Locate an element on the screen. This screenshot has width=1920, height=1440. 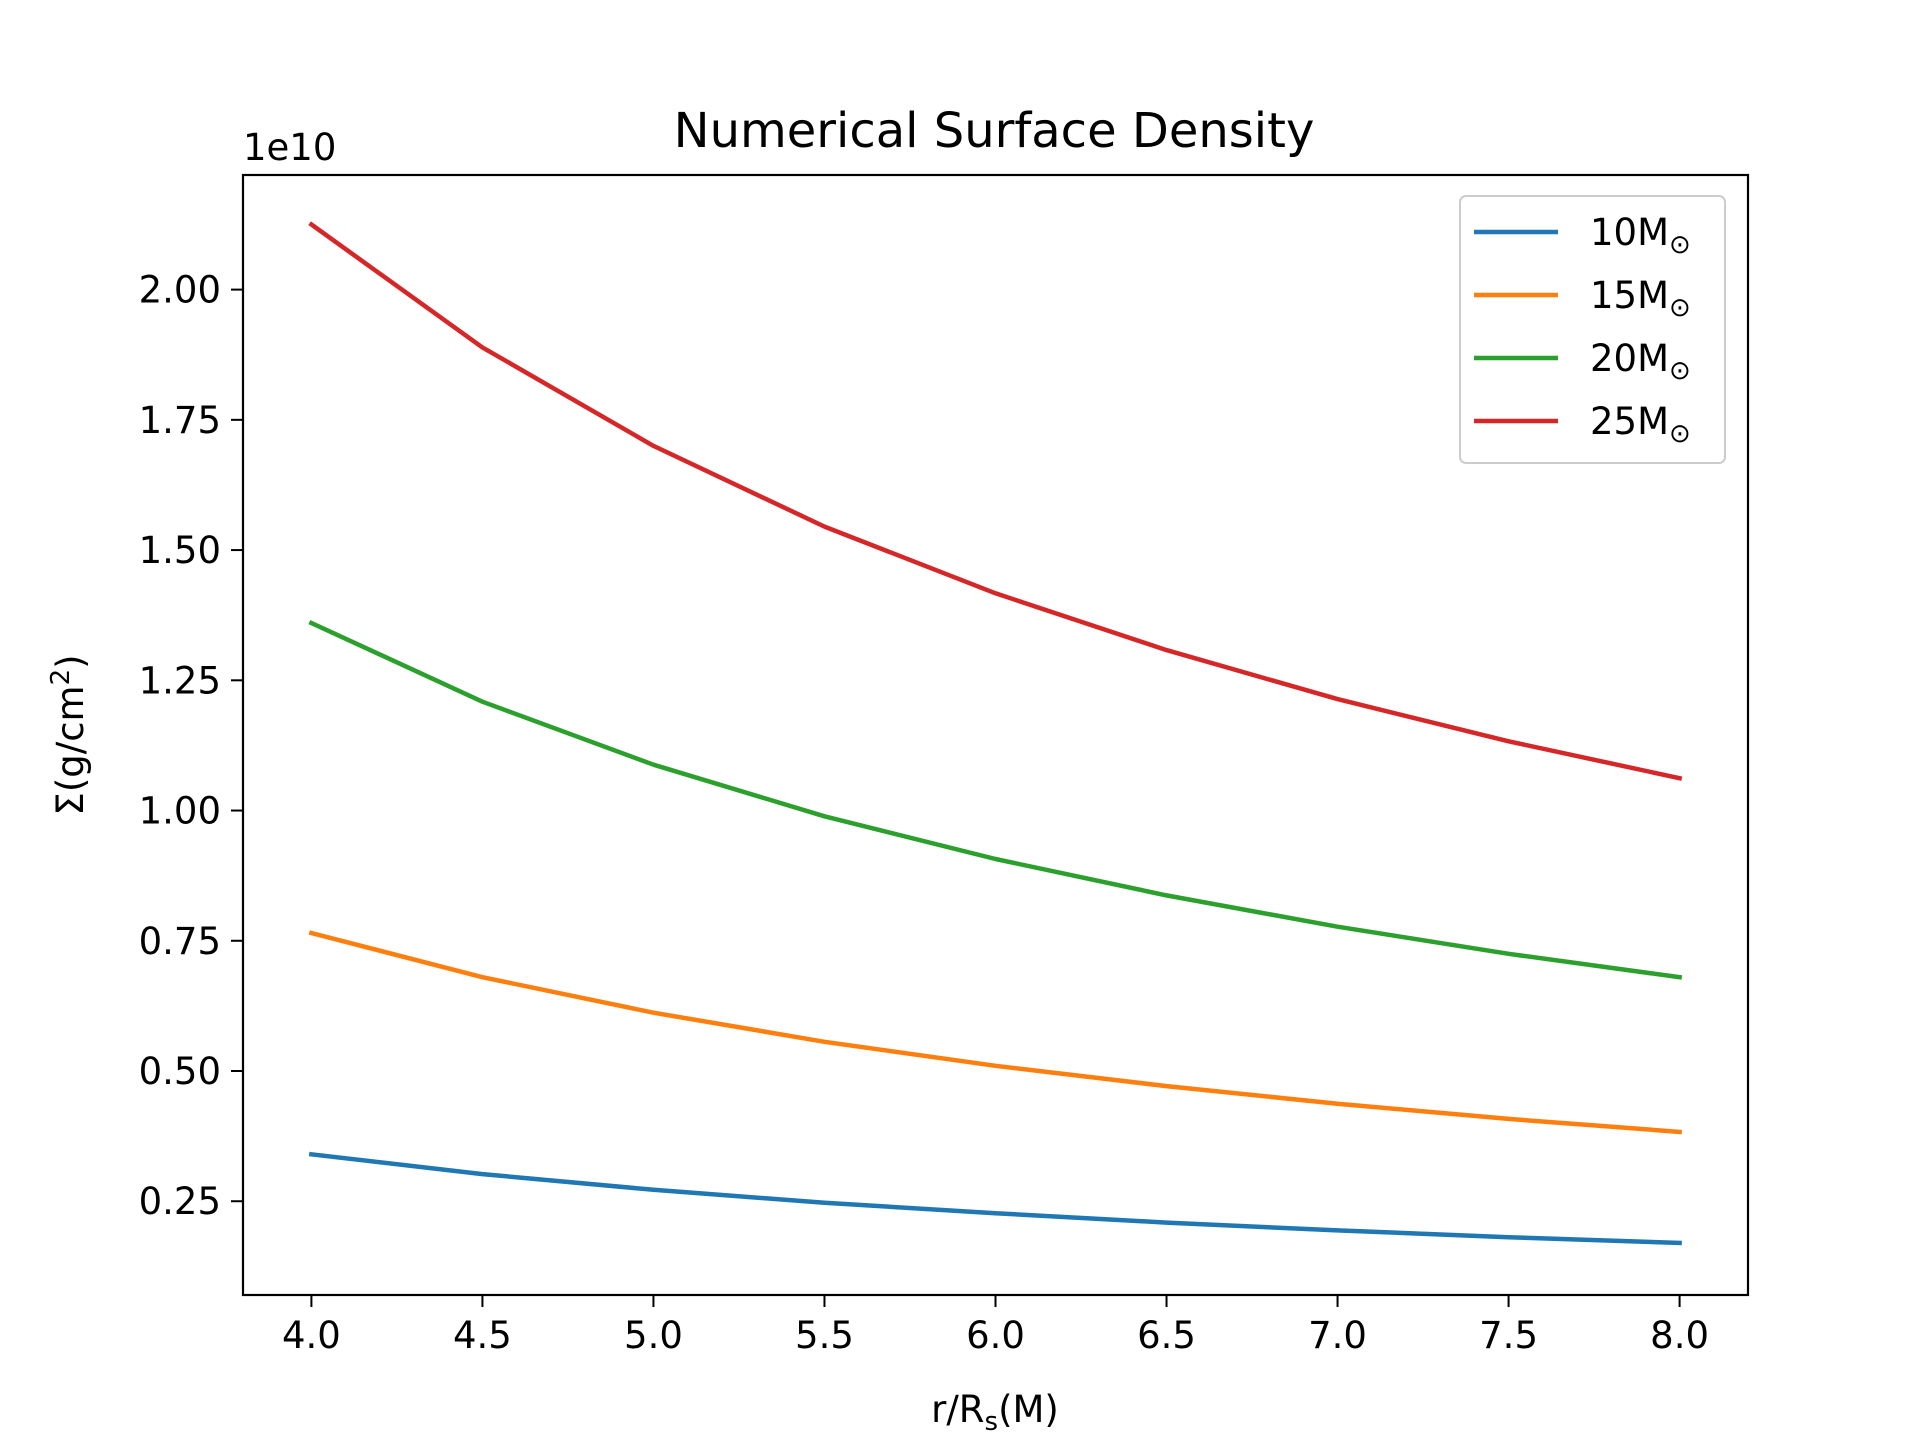
y-axis-ticks: 0.25 0.50 0.75 1.00 1.25 1.50 1.75 2.00 is located at coordinates (191, 746).